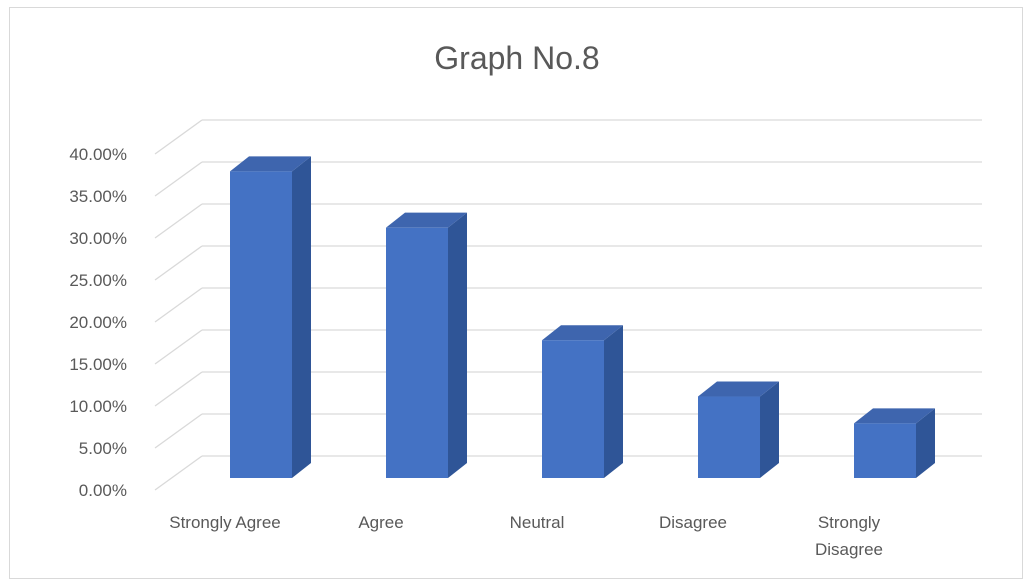  Describe the element at coordinates (98, 322) in the screenshot. I see `y-tick-label: 20.00%` at that location.